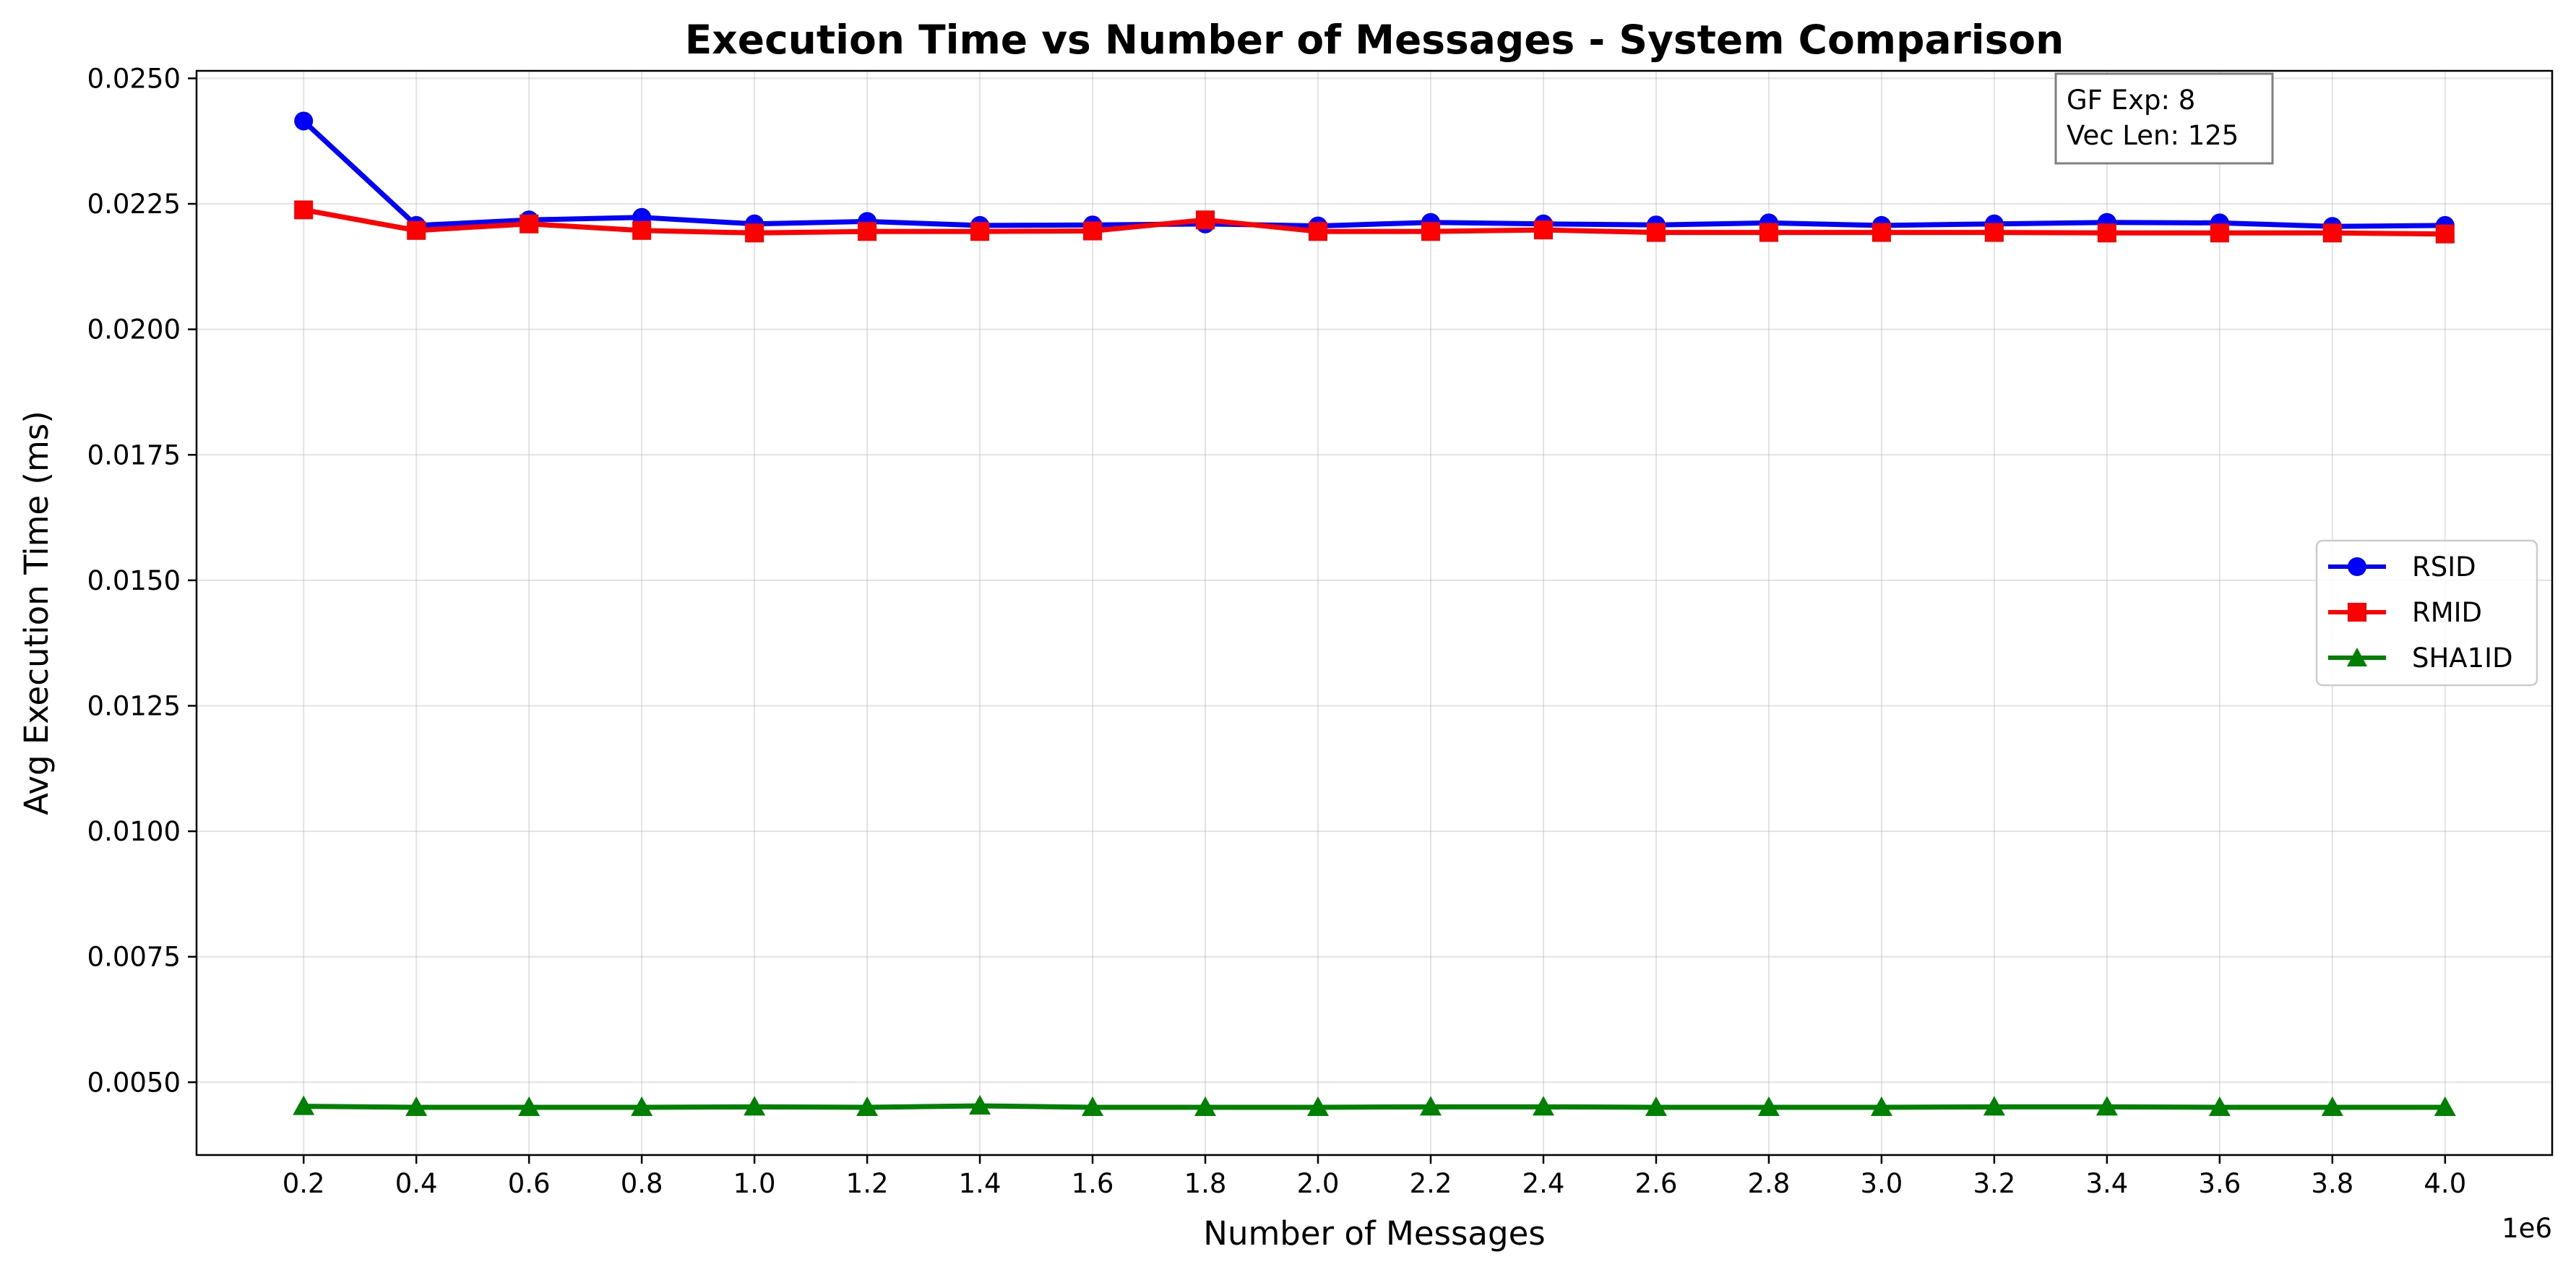 This screenshot has height=1275, width=2576. What do you see at coordinates (36, 613) in the screenshot?
I see `y-axis-label: Avg Execution Time (ms)` at bounding box center [36, 613].